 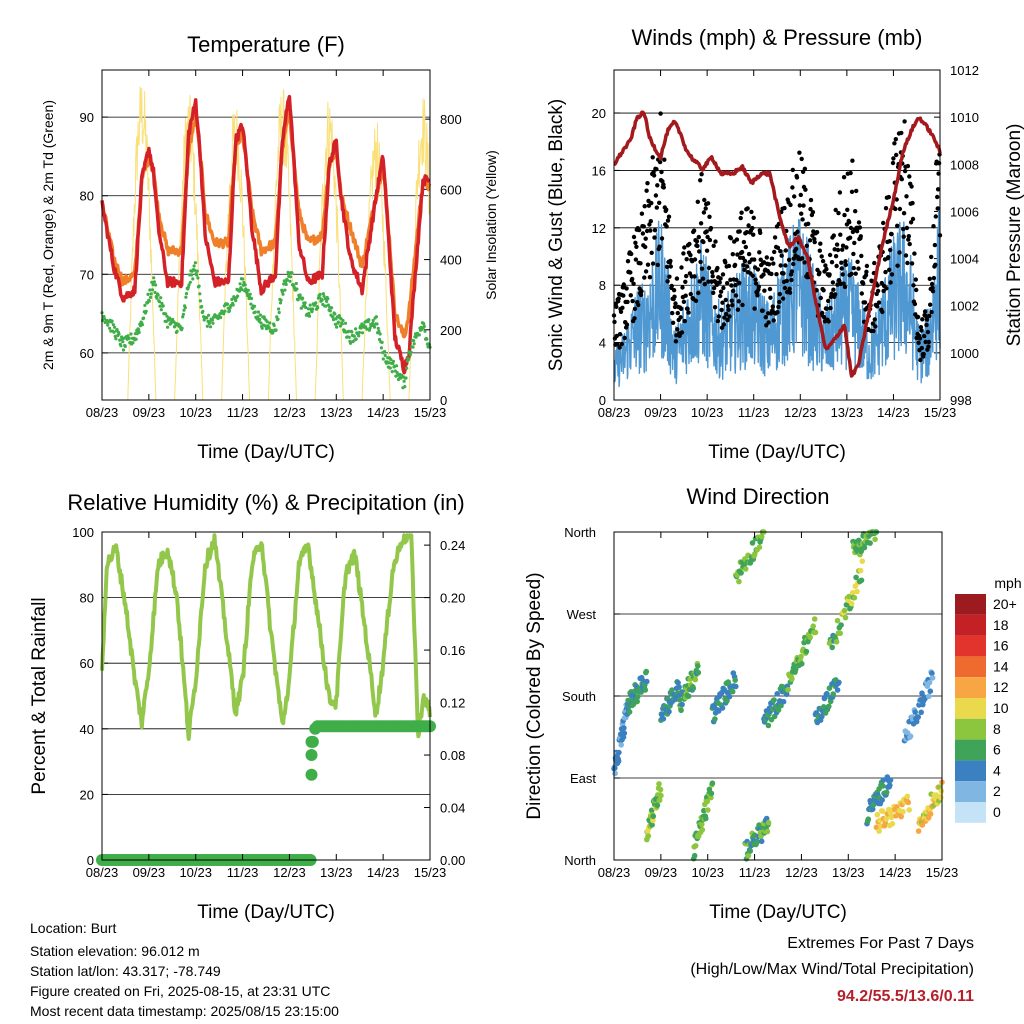 What do you see at coordinates (419, 249) in the screenshot?
I see `solar-series-line` at bounding box center [419, 249].